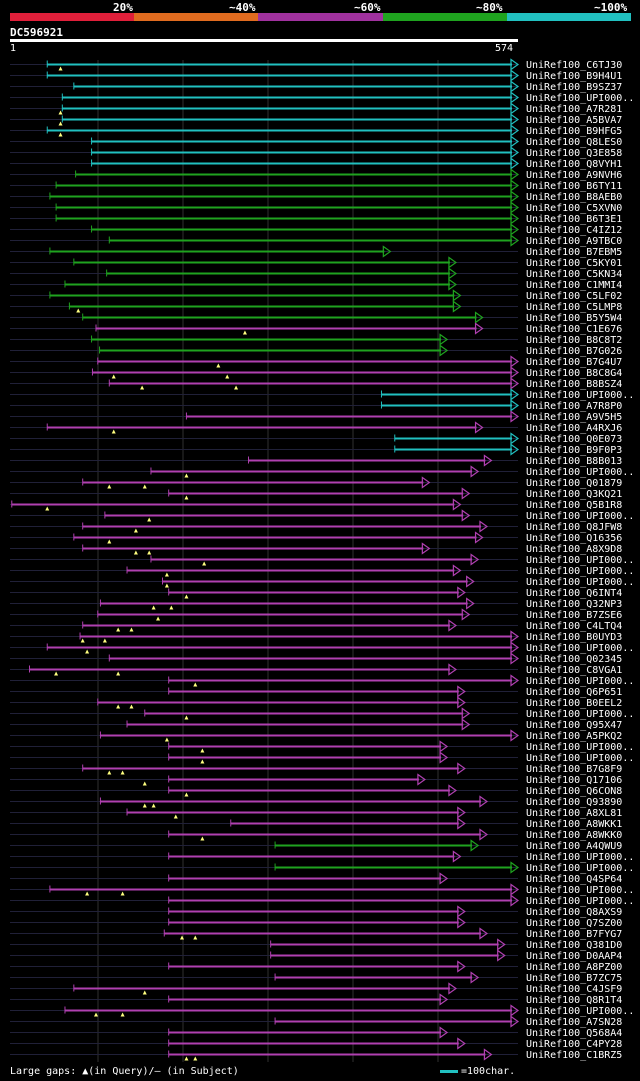 The height and width of the screenshot is (1081, 640). Describe the element at coordinates (316, 603) in the screenshot. I see `hit-row: UniRef100_Q32NP3` at that location.